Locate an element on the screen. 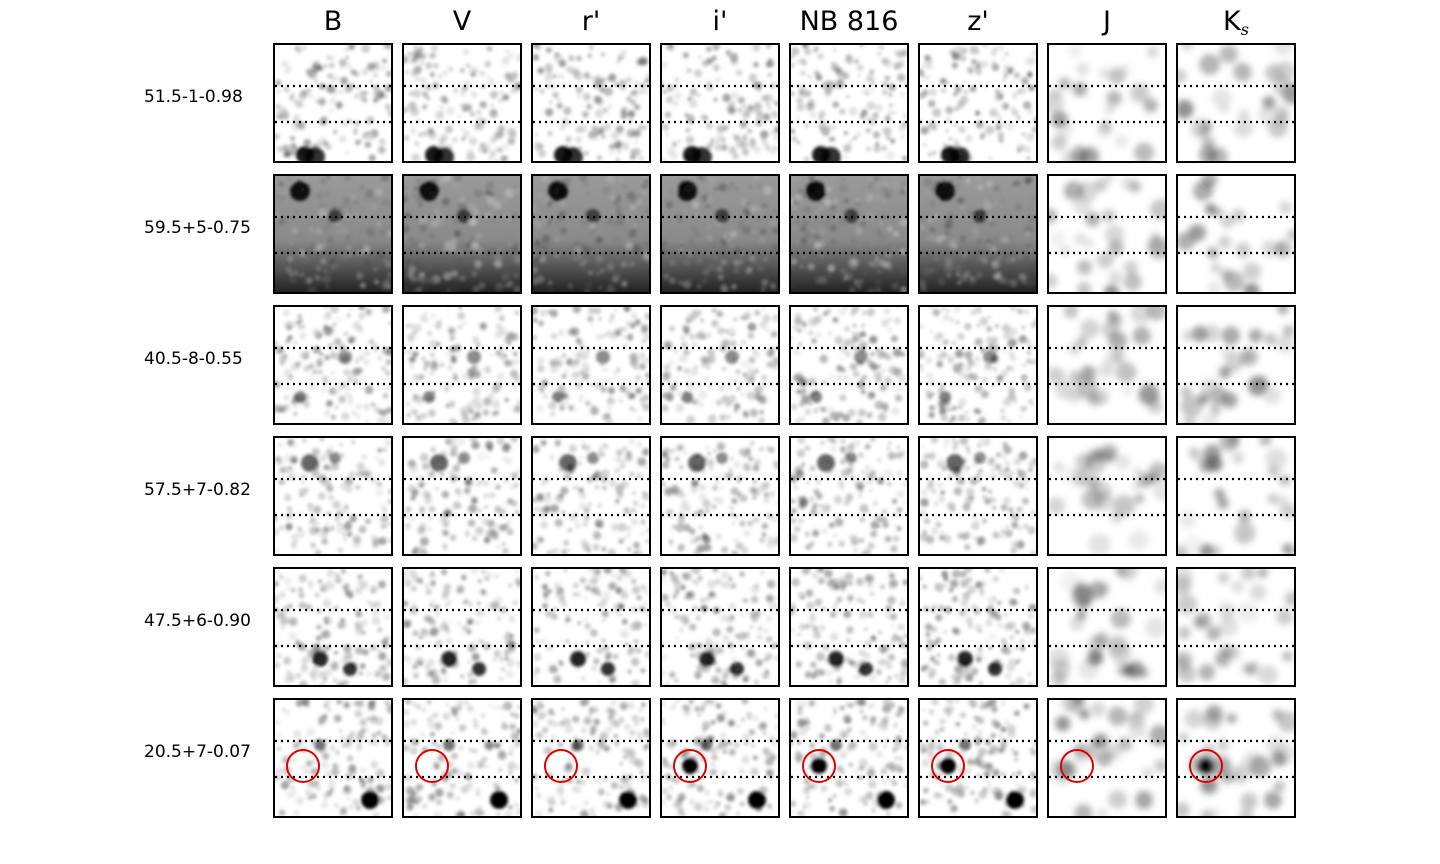  object-label: 57.5+7-0.82 is located at coordinates (197, 490).